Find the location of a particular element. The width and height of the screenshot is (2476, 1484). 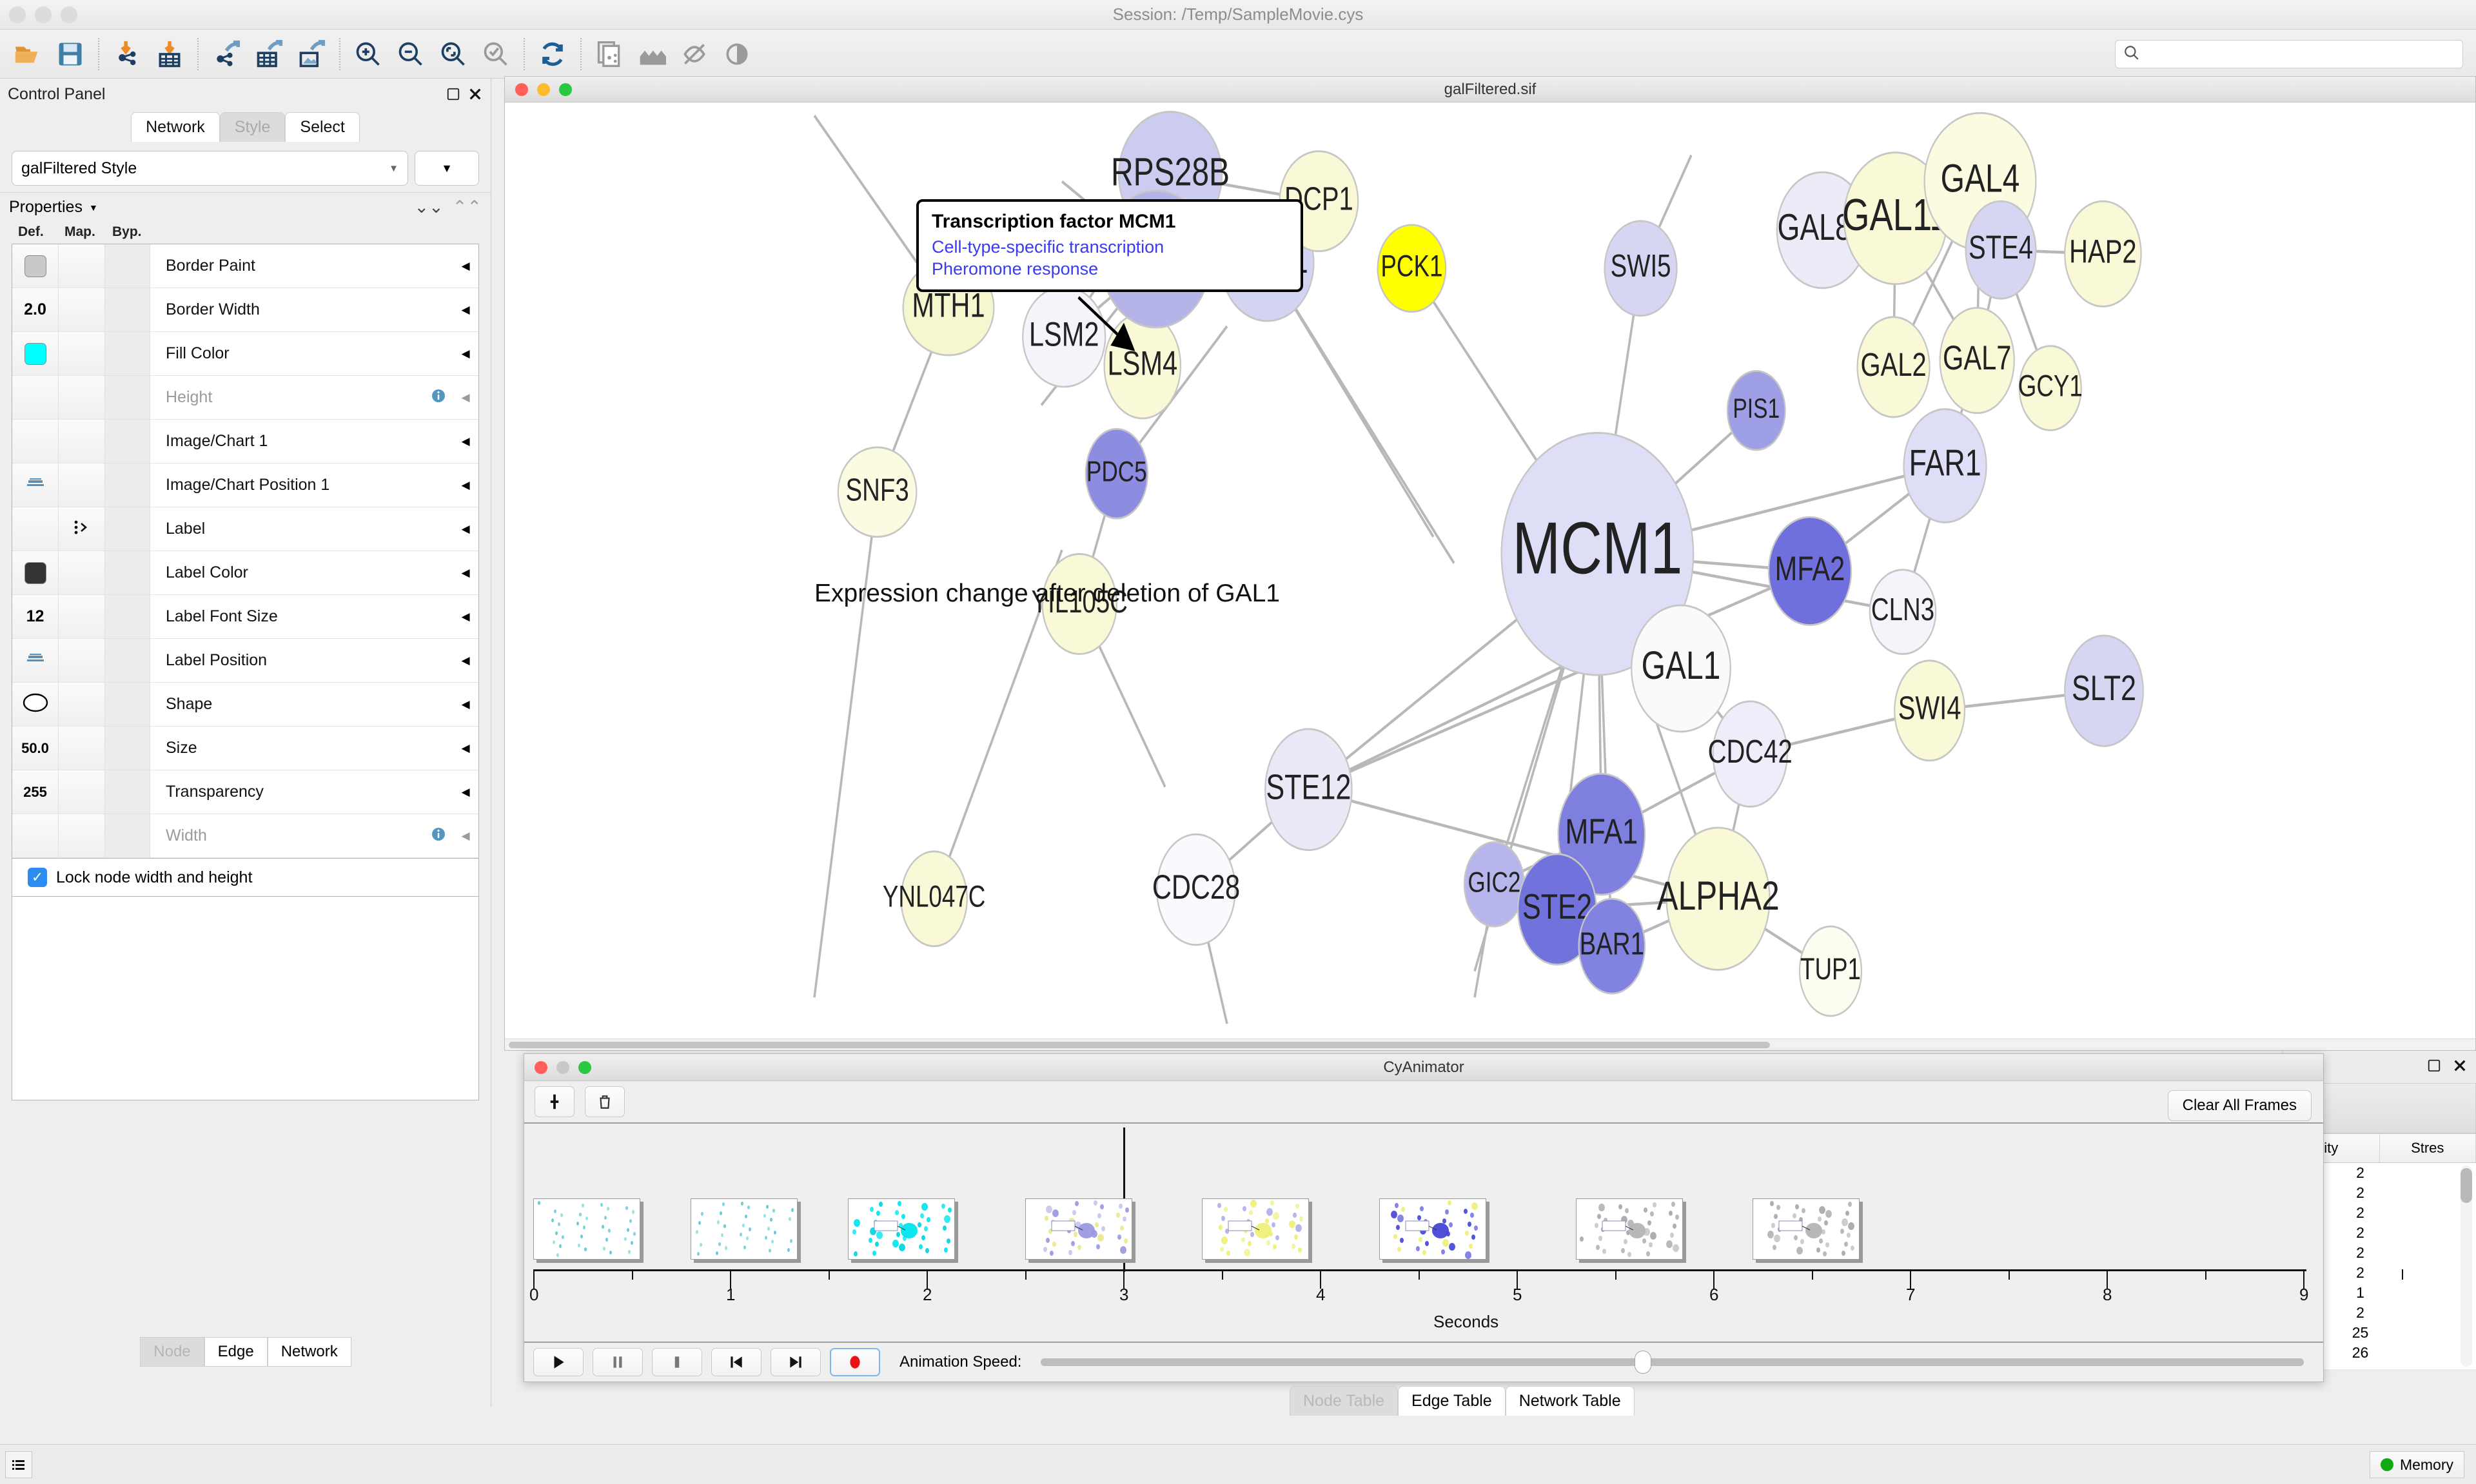

refresh-icon is located at coordinates (552, 54).